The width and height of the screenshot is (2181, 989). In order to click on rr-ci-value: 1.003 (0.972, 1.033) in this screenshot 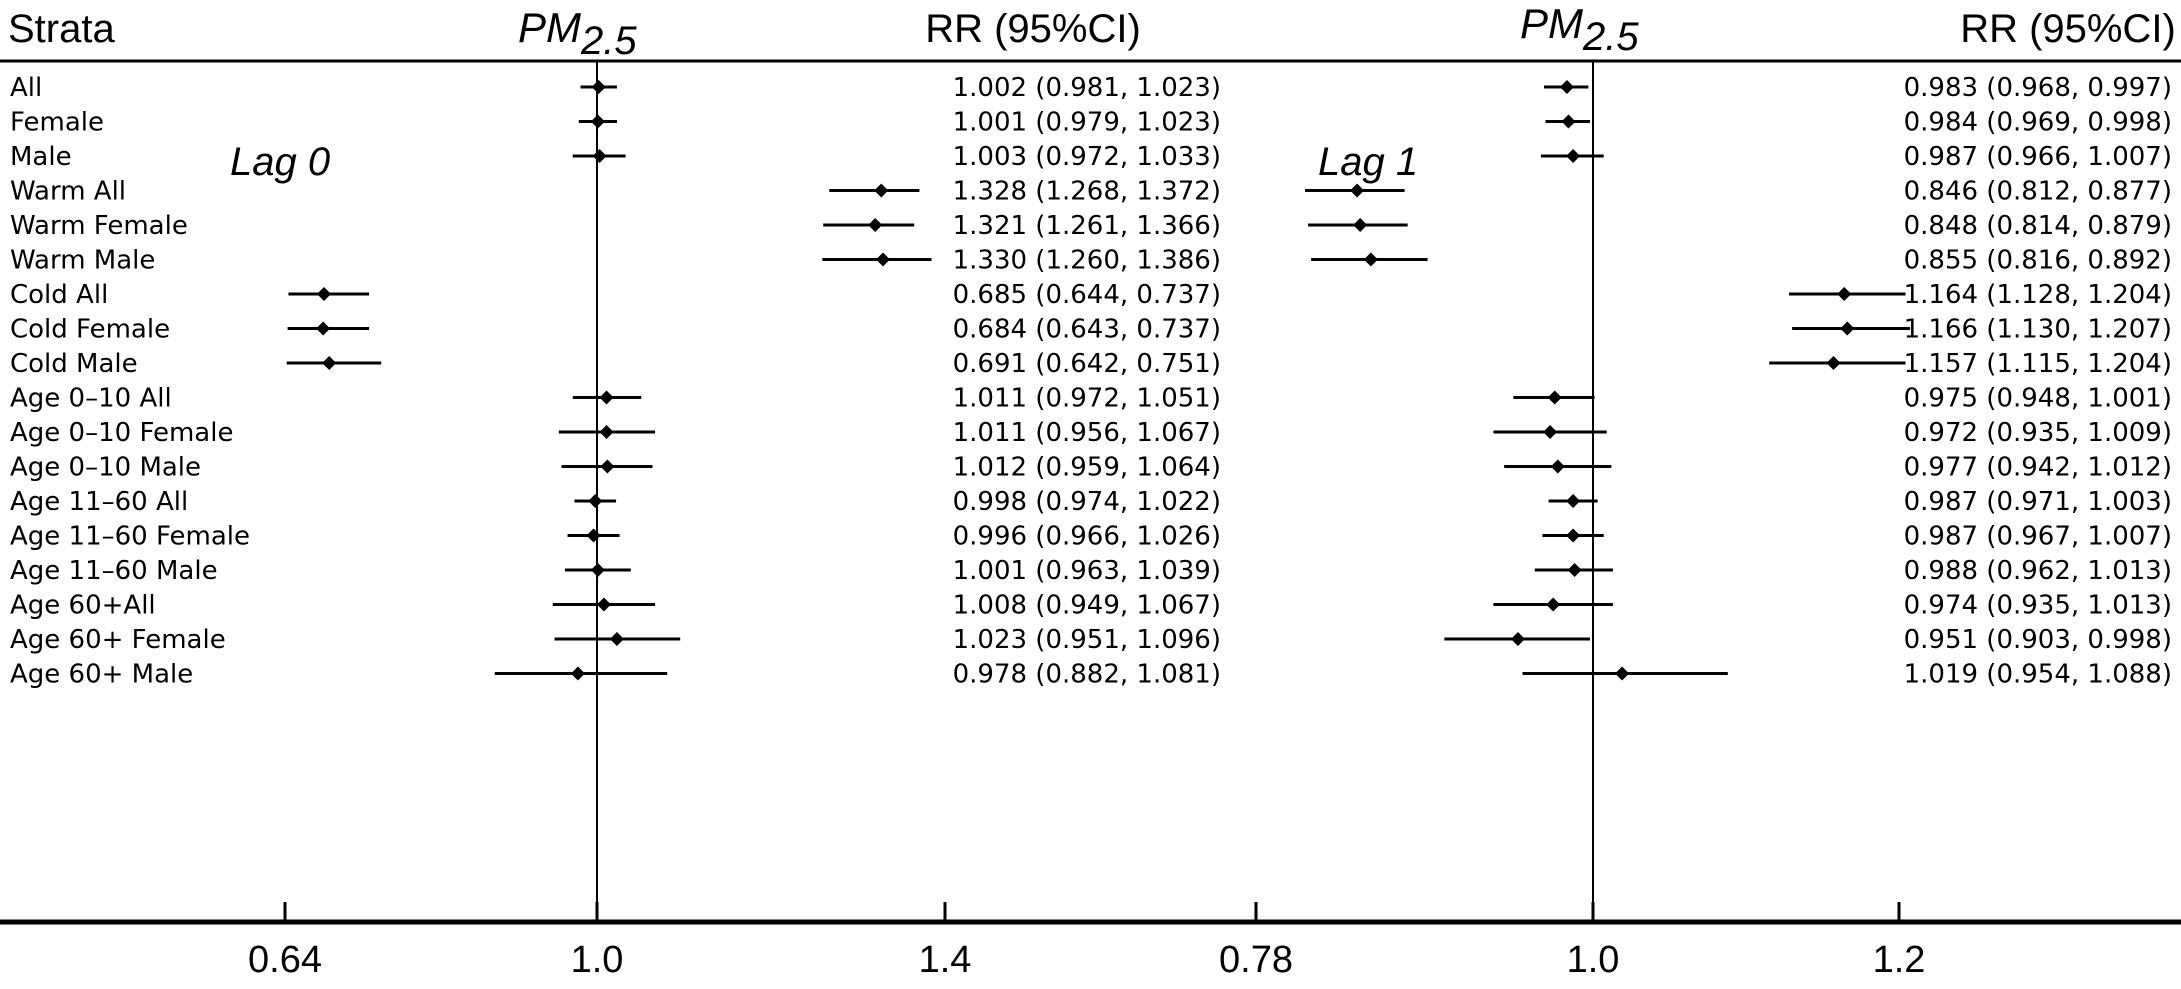, I will do `click(1087, 157)`.